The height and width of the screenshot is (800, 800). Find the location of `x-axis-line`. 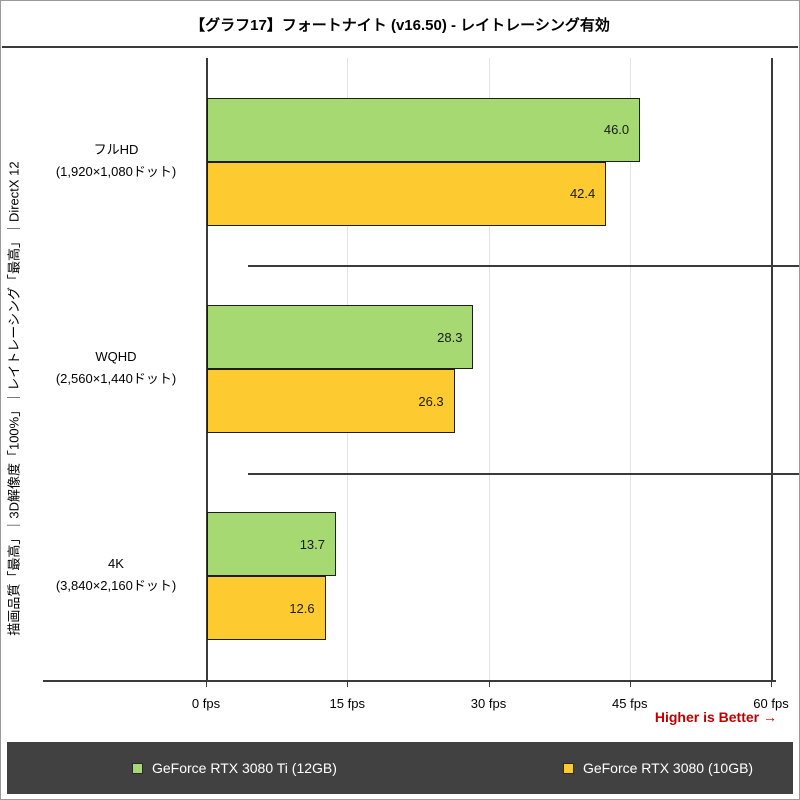

x-axis-line is located at coordinates (409, 681).